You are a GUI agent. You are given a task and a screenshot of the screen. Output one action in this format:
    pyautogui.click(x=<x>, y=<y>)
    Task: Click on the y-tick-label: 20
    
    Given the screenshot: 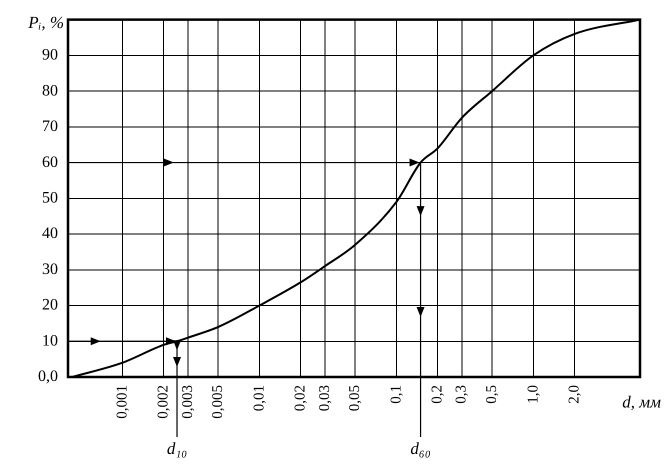 What is the action you would take?
    pyautogui.click(x=50, y=305)
    